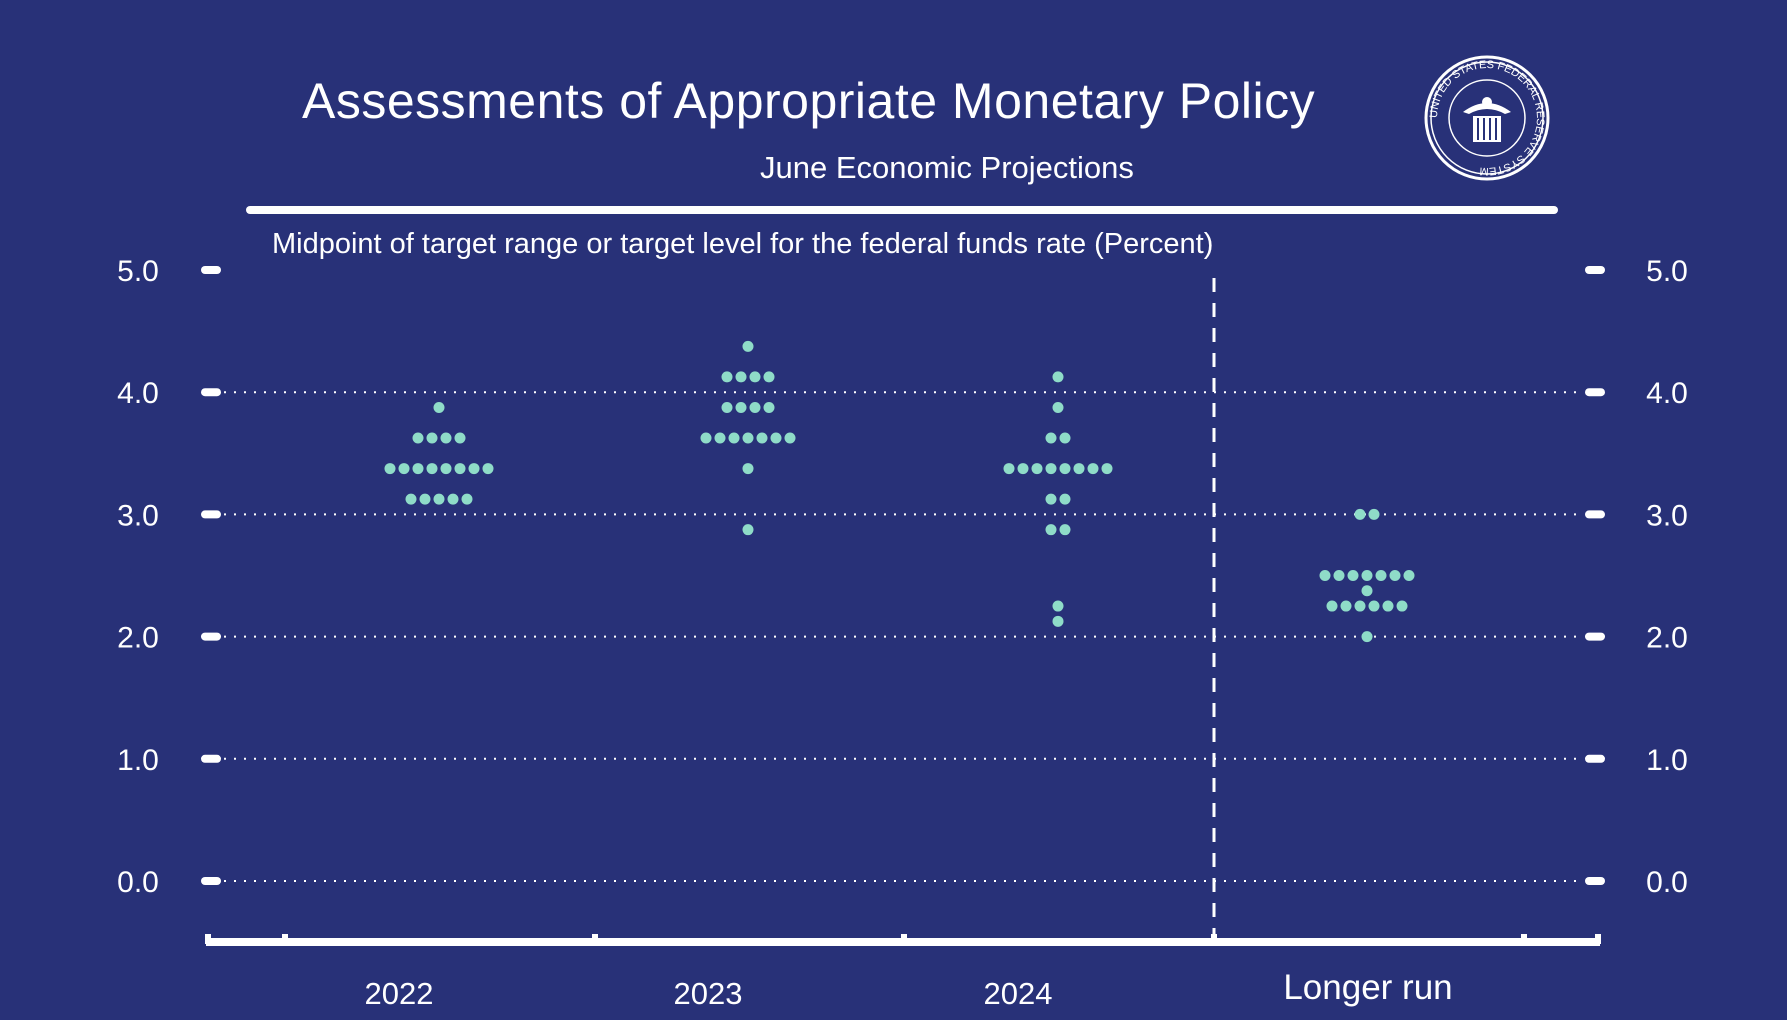 This screenshot has height=1020, width=1787. What do you see at coordinates (1667, 882) in the screenshot?
I see `y-tick-label-right: 0.0` at bounding box center [1667, 882].